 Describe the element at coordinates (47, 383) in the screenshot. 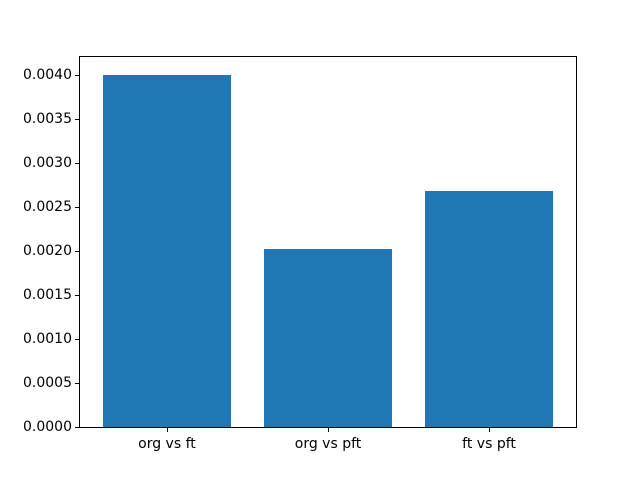

I see `y-tick-label: 0.0005` at that location.